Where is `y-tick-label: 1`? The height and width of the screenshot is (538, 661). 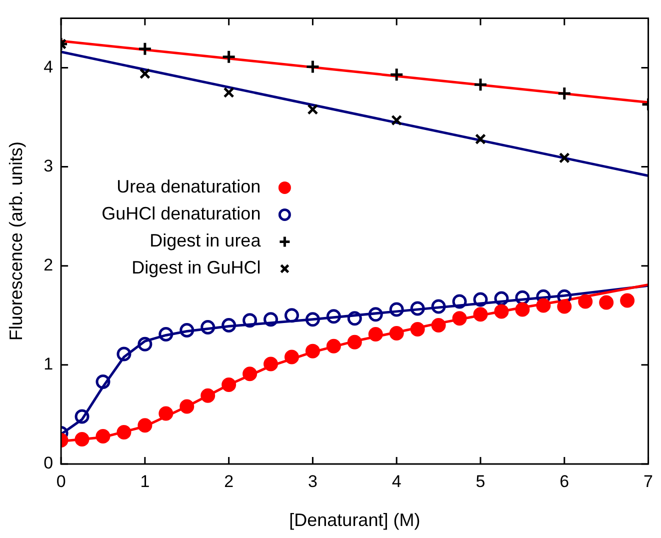 y-tick-label: 1 is located at coordinates (49, 364).